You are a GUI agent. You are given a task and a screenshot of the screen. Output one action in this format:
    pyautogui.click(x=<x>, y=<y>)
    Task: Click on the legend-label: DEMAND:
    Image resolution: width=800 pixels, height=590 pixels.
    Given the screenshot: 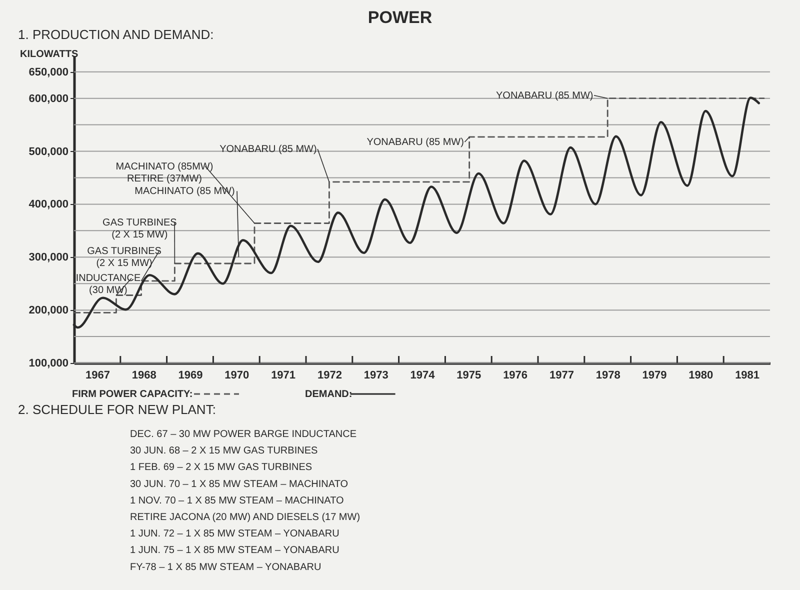 What is the action you would take?
    pyautogui.click(x=328, y=394)
    